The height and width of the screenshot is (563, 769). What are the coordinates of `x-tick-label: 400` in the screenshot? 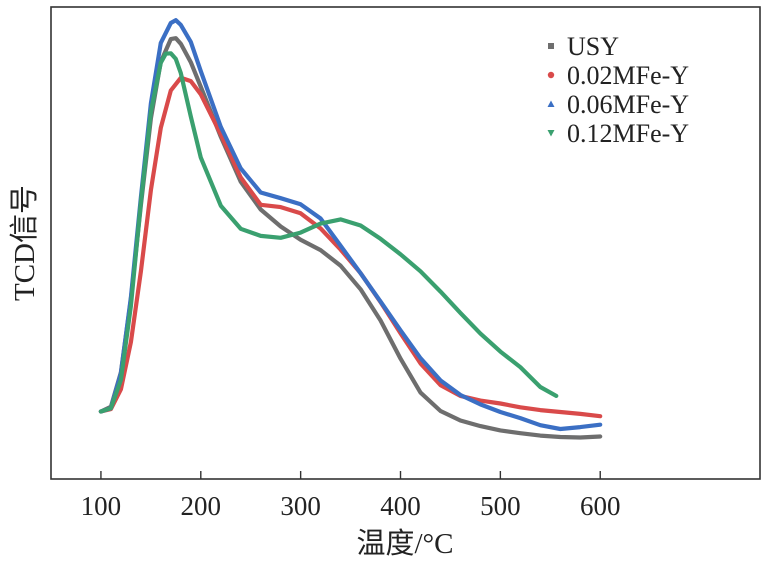 It's located at (400, 506).